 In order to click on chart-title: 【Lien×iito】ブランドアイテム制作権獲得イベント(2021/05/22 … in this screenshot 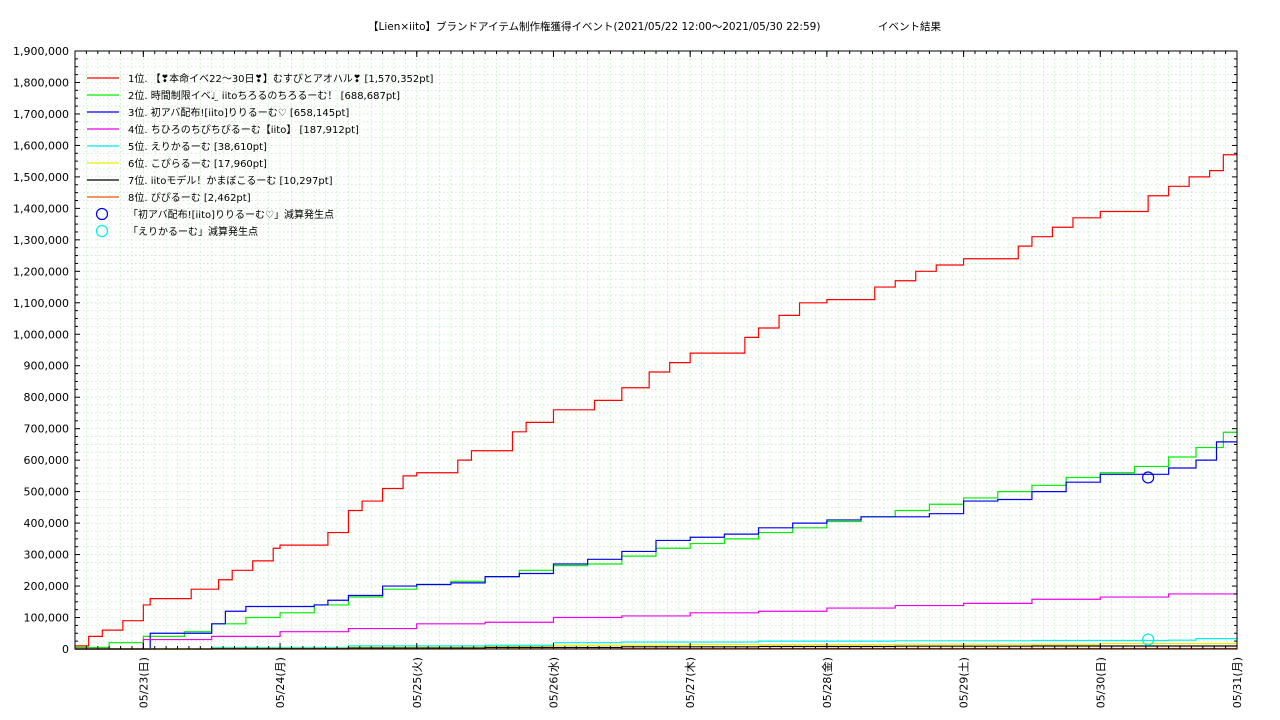, I will do `click(594, 26)`.